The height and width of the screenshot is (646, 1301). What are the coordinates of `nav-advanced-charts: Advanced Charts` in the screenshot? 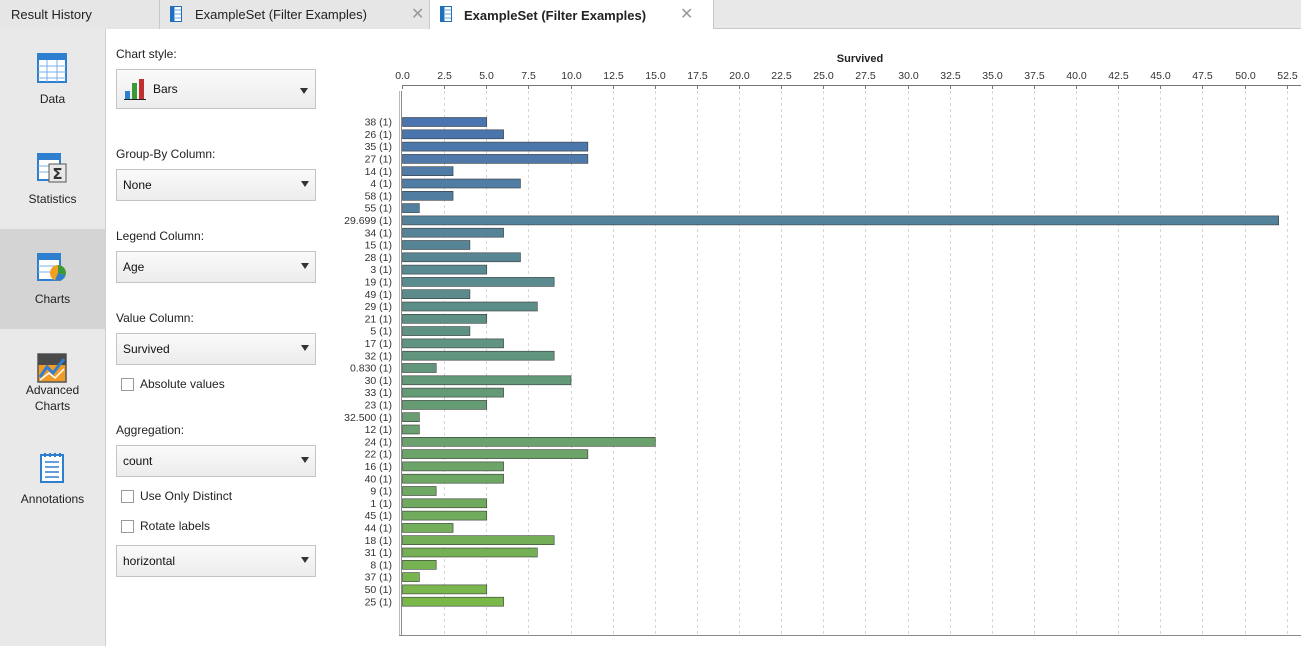 It's located at (52, 379).